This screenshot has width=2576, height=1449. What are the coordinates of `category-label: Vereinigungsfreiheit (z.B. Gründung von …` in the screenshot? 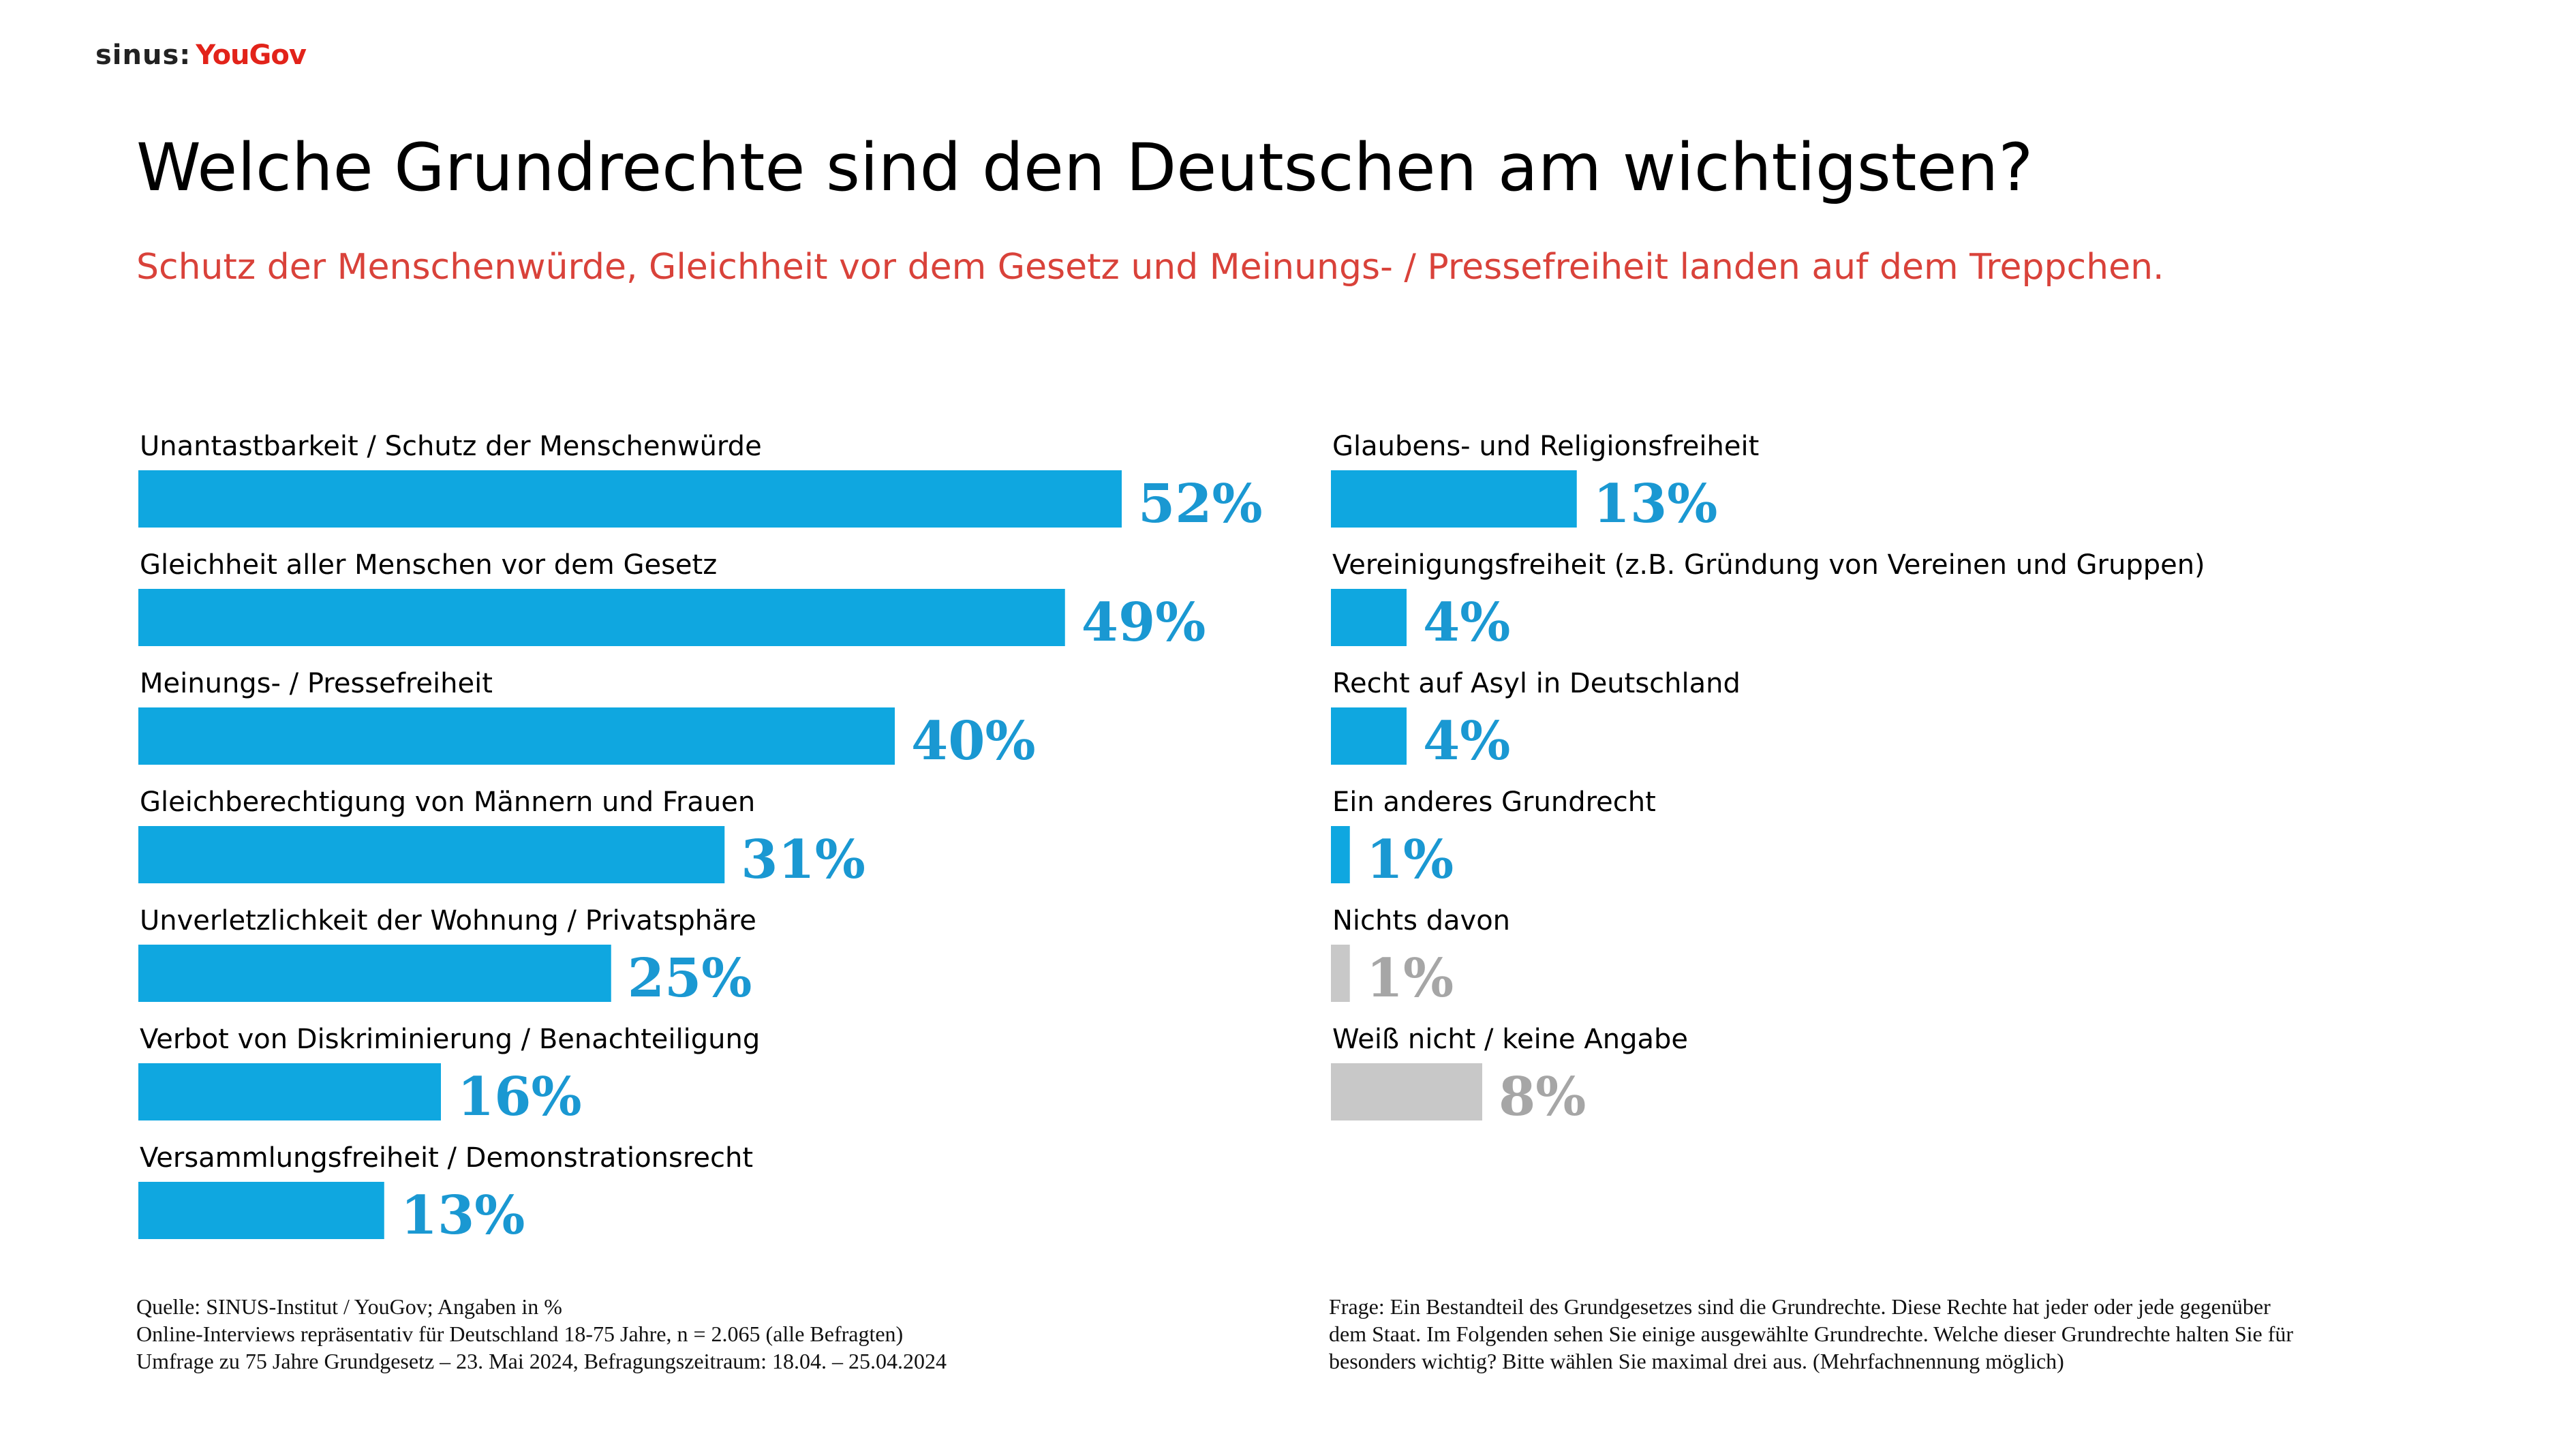 It's located at (1768, 565).